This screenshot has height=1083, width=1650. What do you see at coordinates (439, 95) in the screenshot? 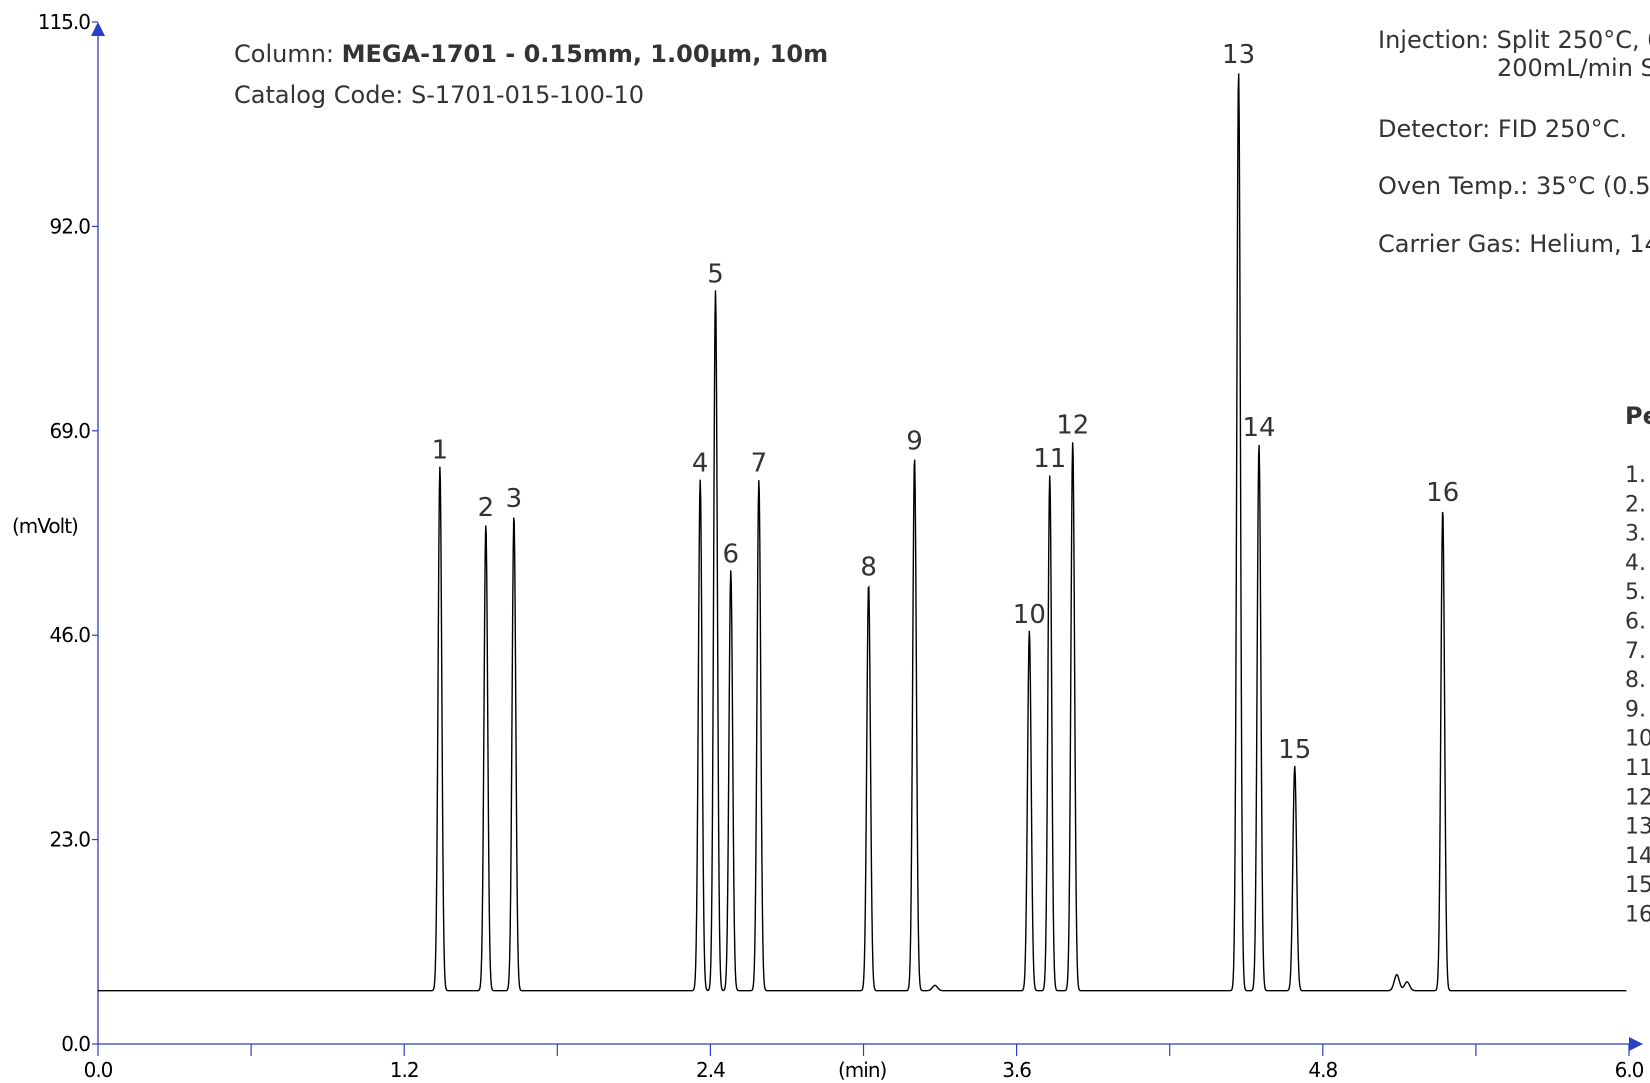
I see `catalog-code: Catalog Code: S-1701-015-100-10` at bounding box center [439, 95].